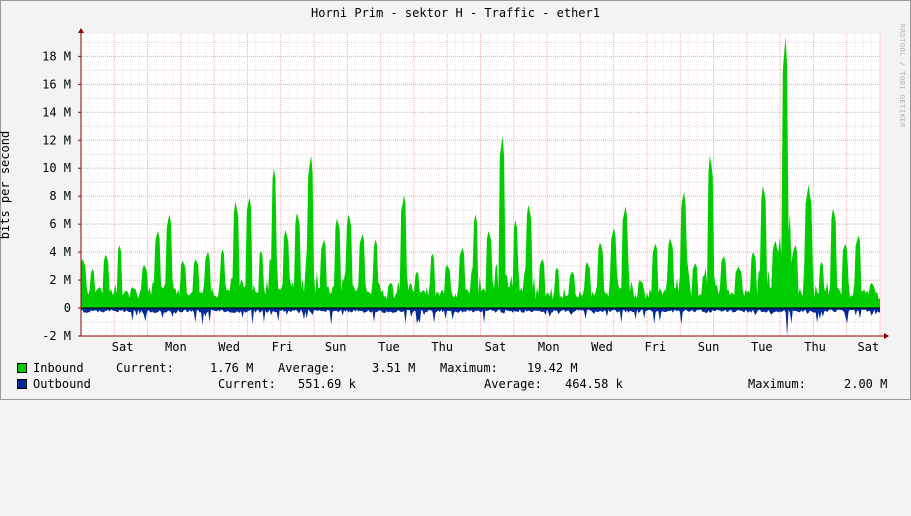  Describe the element at coordinates (60, 280) in the screenshot. I see `y-tick-label: 2 M` at that location.